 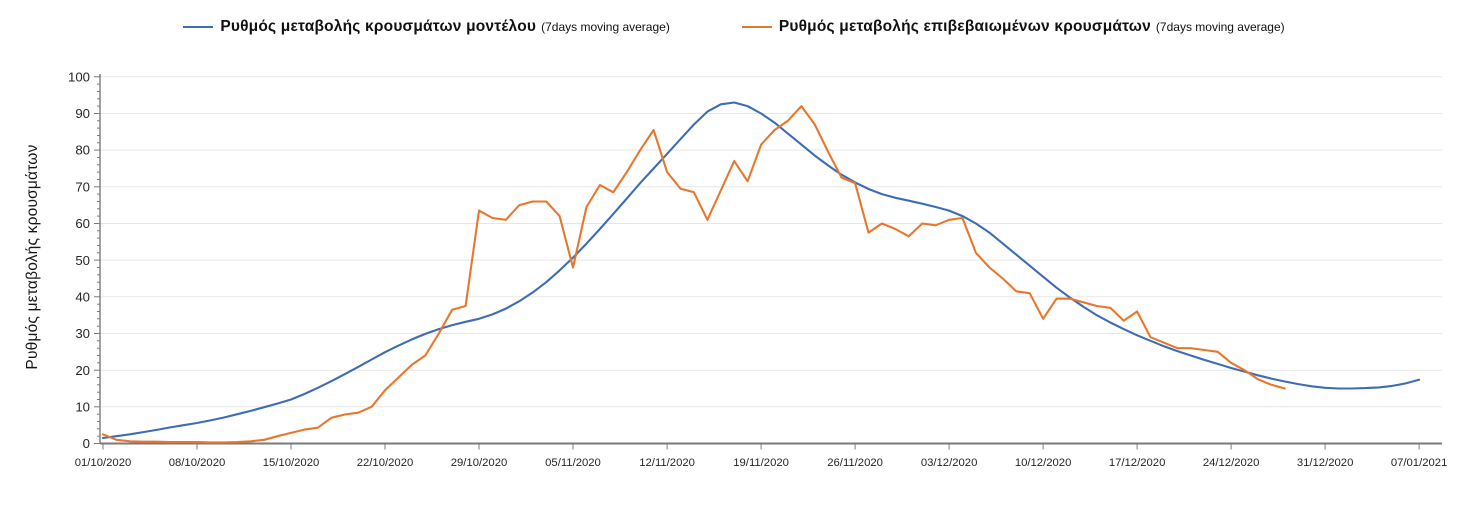 What do you see at coordinates (1419, 463) in the screenshot?
I see `x-tick-label: 07/01/2021` at bounding box center [1419, 463].